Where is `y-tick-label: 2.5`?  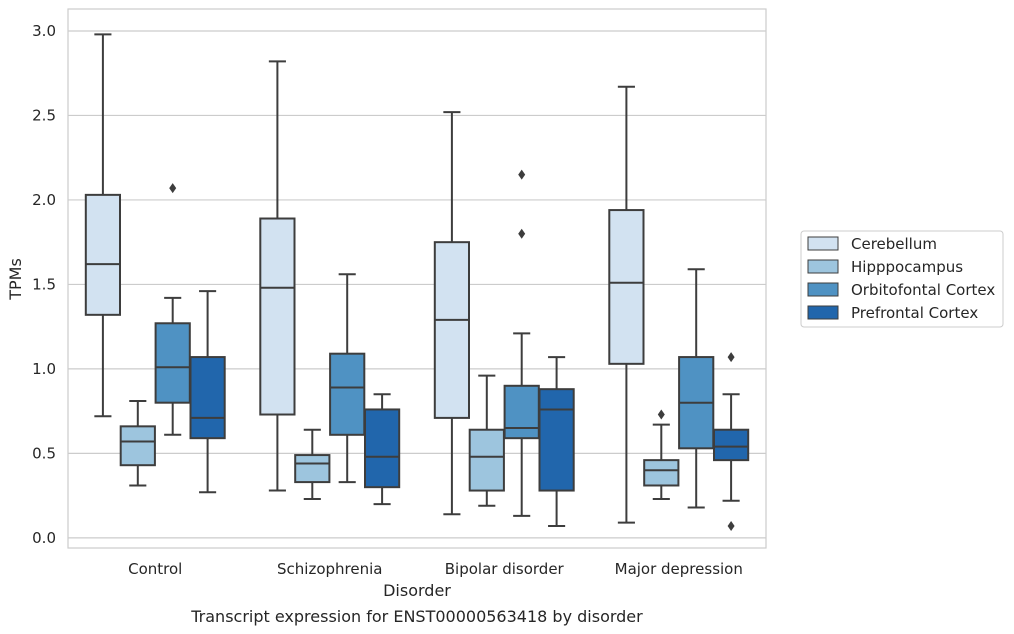
y-tick-label: 2.5 is located at coordinates (44, 115).